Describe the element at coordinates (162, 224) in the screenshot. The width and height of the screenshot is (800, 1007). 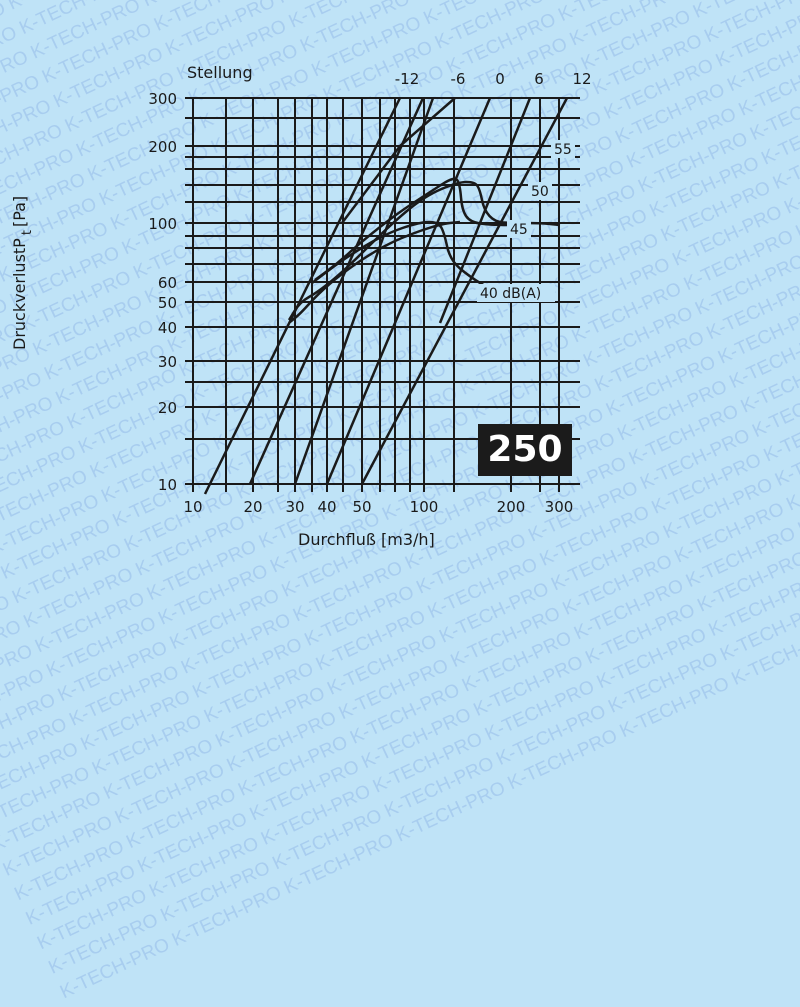
I see `y-tick-label: 100` at that location.